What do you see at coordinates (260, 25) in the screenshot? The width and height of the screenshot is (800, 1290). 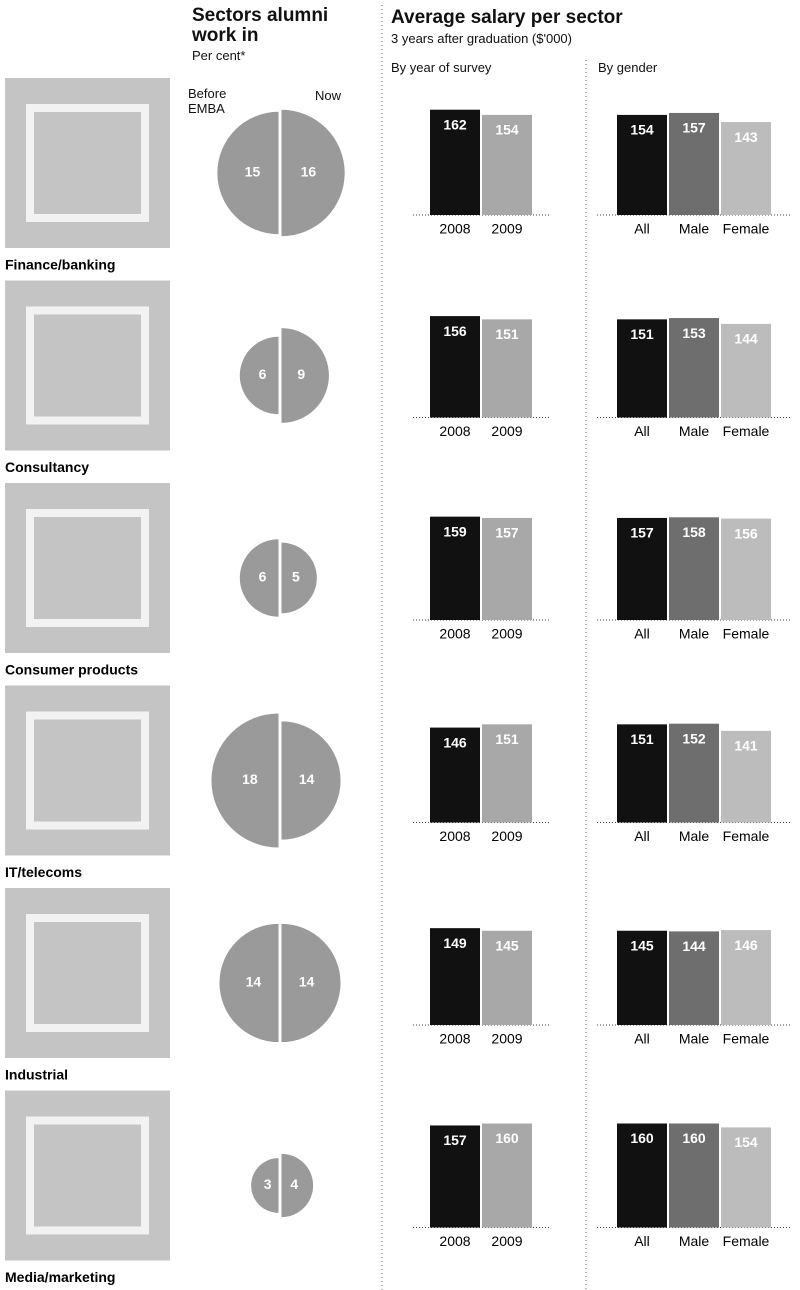 I see `title: Sectors alumni work in` at bounding box center [260, 25].